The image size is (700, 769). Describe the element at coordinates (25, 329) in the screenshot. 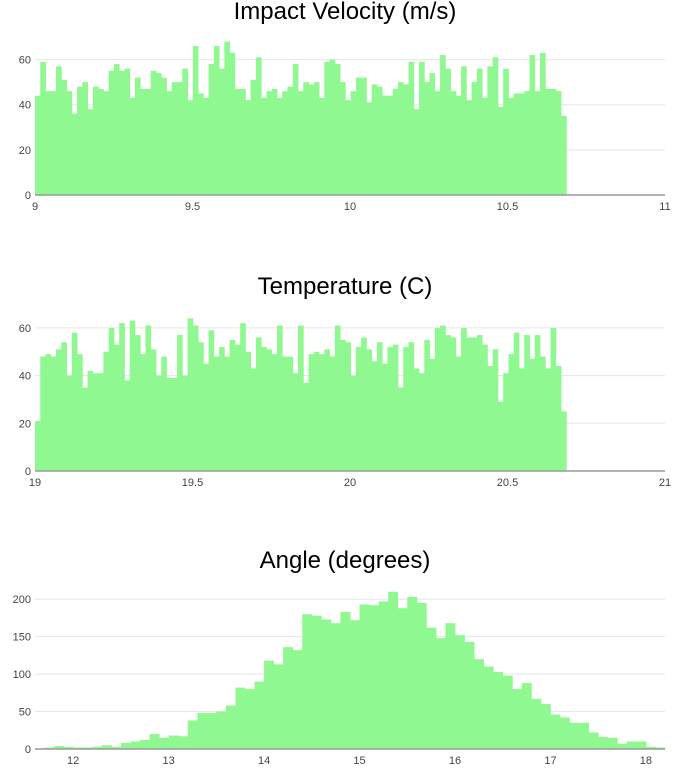

I see `y-tick-label: 60` at that location.